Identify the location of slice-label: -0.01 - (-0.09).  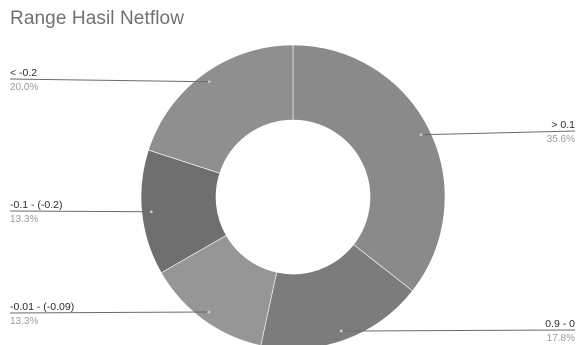
(42, 307).